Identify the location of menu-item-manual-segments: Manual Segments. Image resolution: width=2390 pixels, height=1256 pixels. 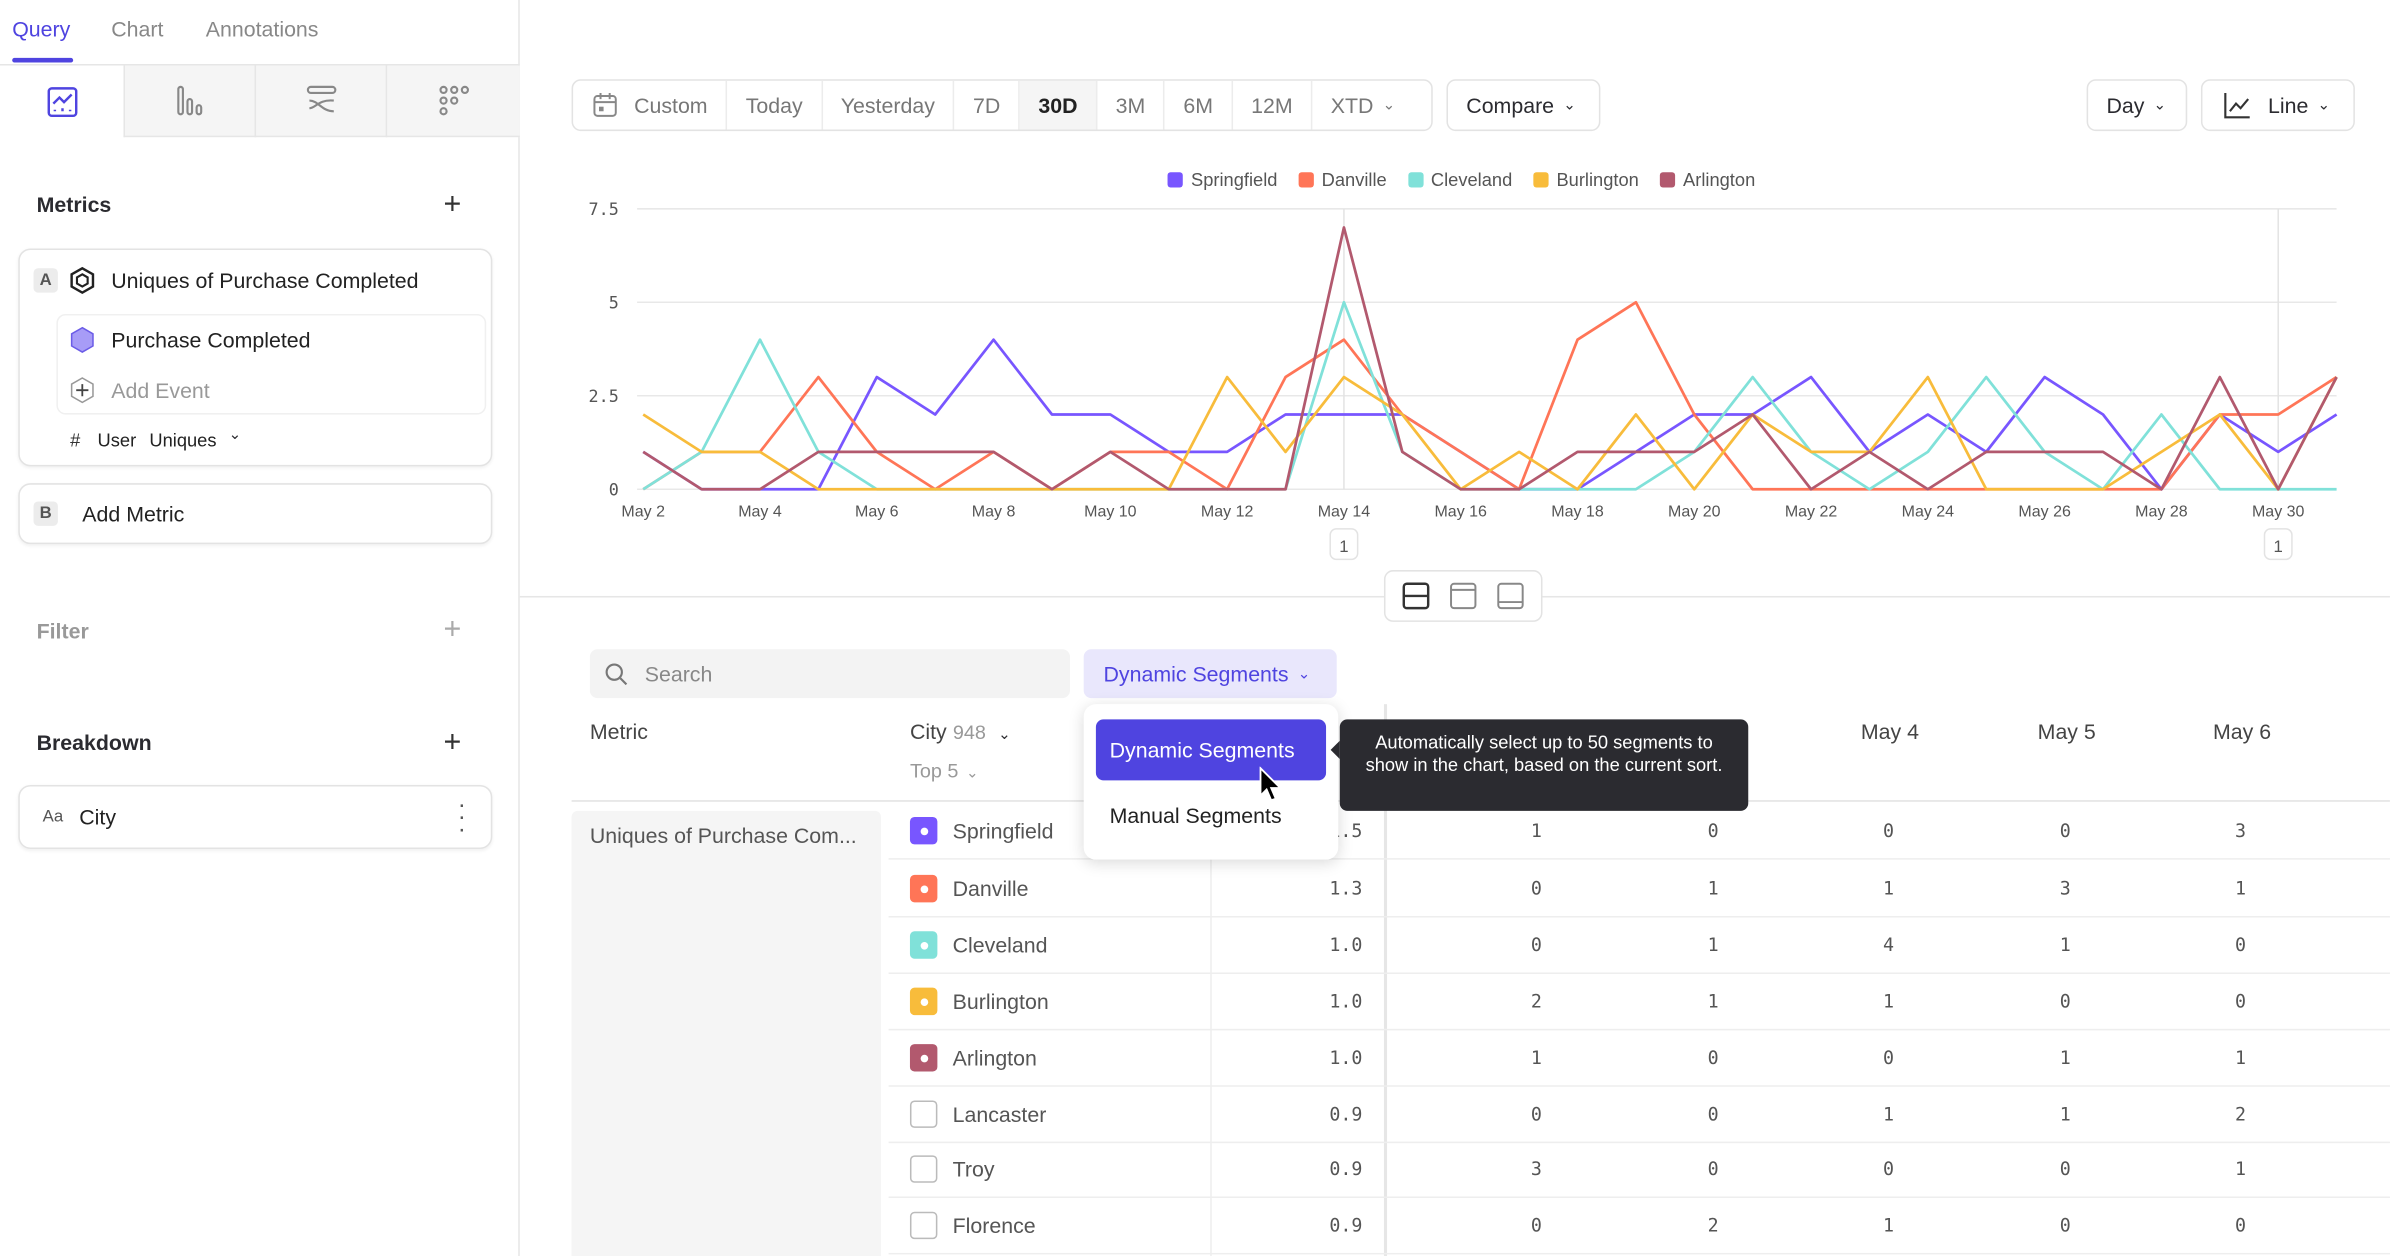
(1195, 815).